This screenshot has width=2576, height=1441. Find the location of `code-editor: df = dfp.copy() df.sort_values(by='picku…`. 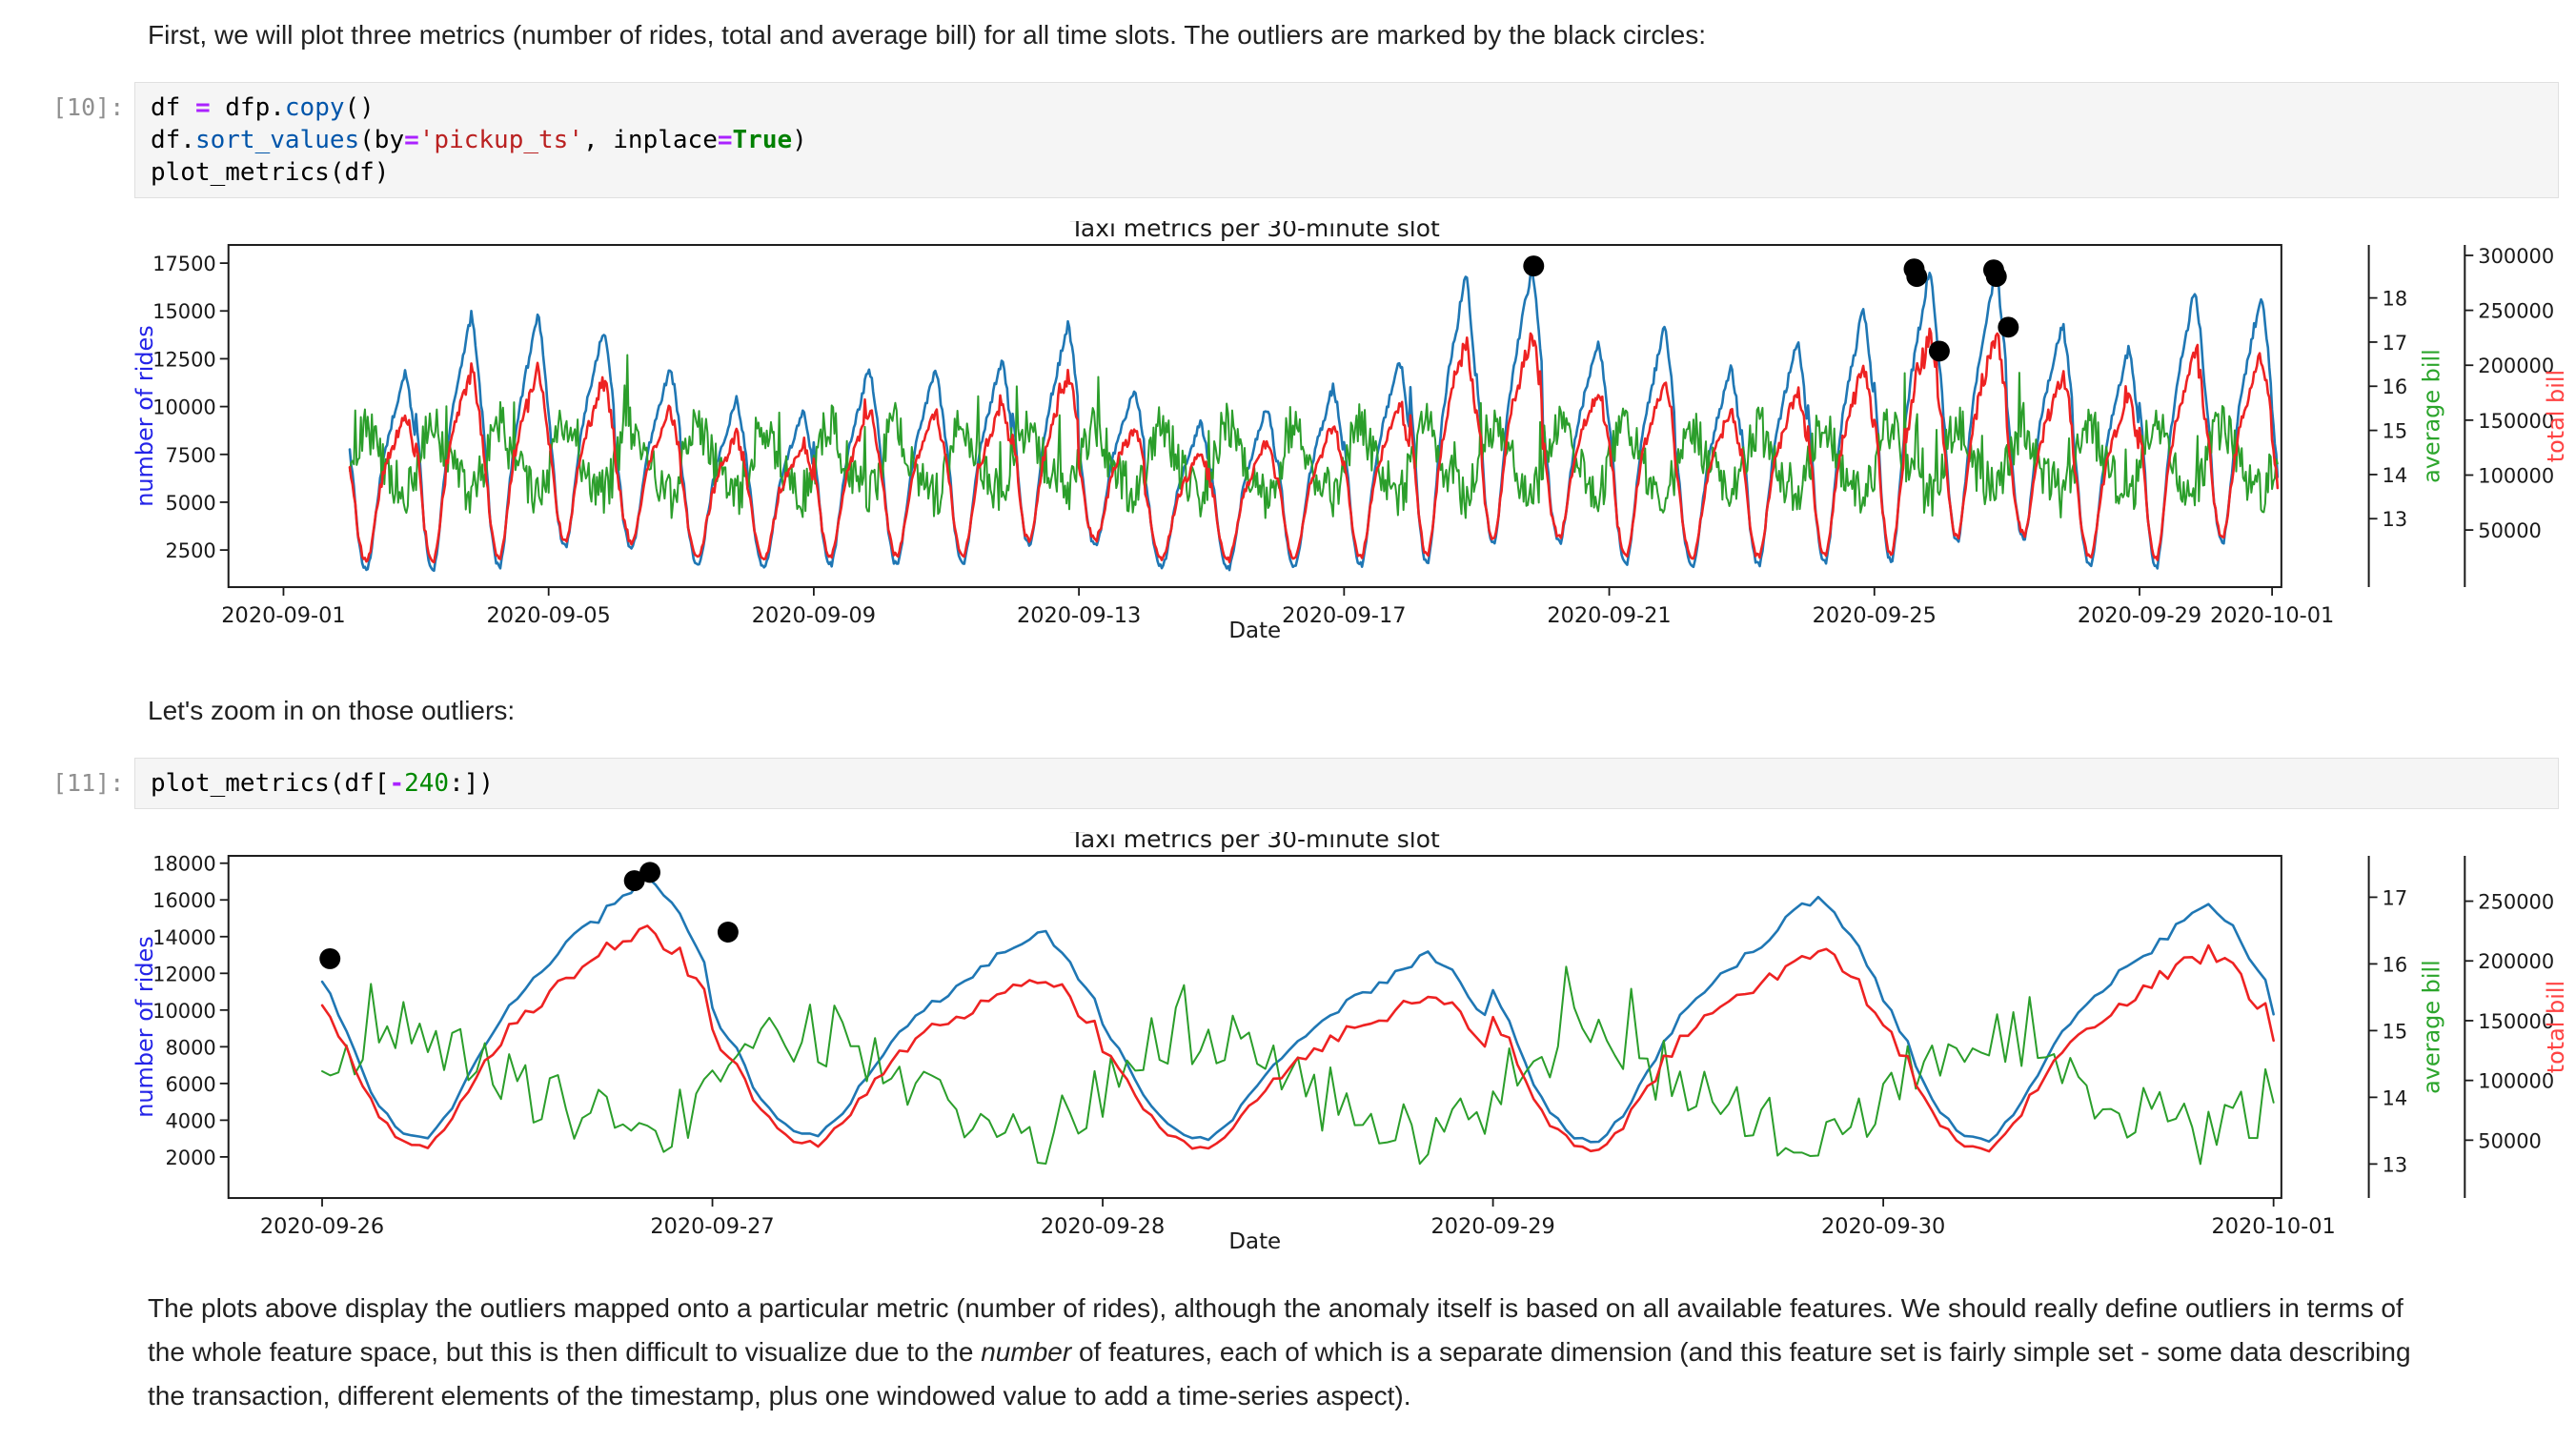

code-editor: df = dfp.copy() df.sort_values(by='picku… is located at coordinates (1347, 140).